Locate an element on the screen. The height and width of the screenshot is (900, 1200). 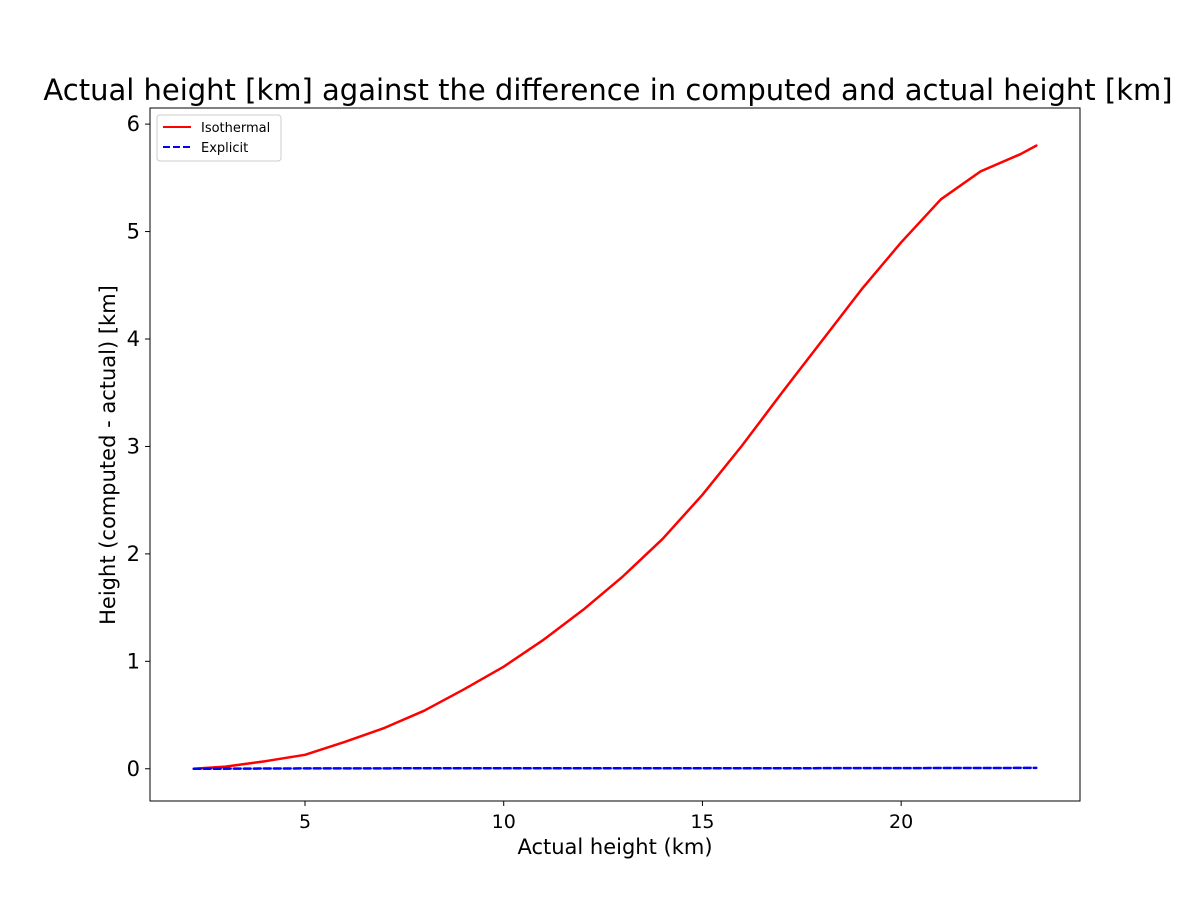
y-axis: 0 1 2 3 4 5 6 is located at coordinates (138, 446).